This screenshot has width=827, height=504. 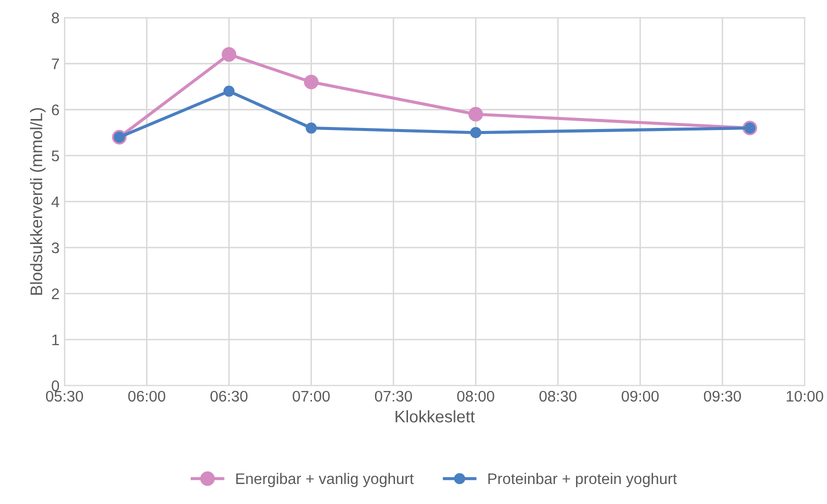 What do you see at coordinates (55, 18) in the screenshot?
I see `y-tick-label: 8` at bounding box center [55, 18].